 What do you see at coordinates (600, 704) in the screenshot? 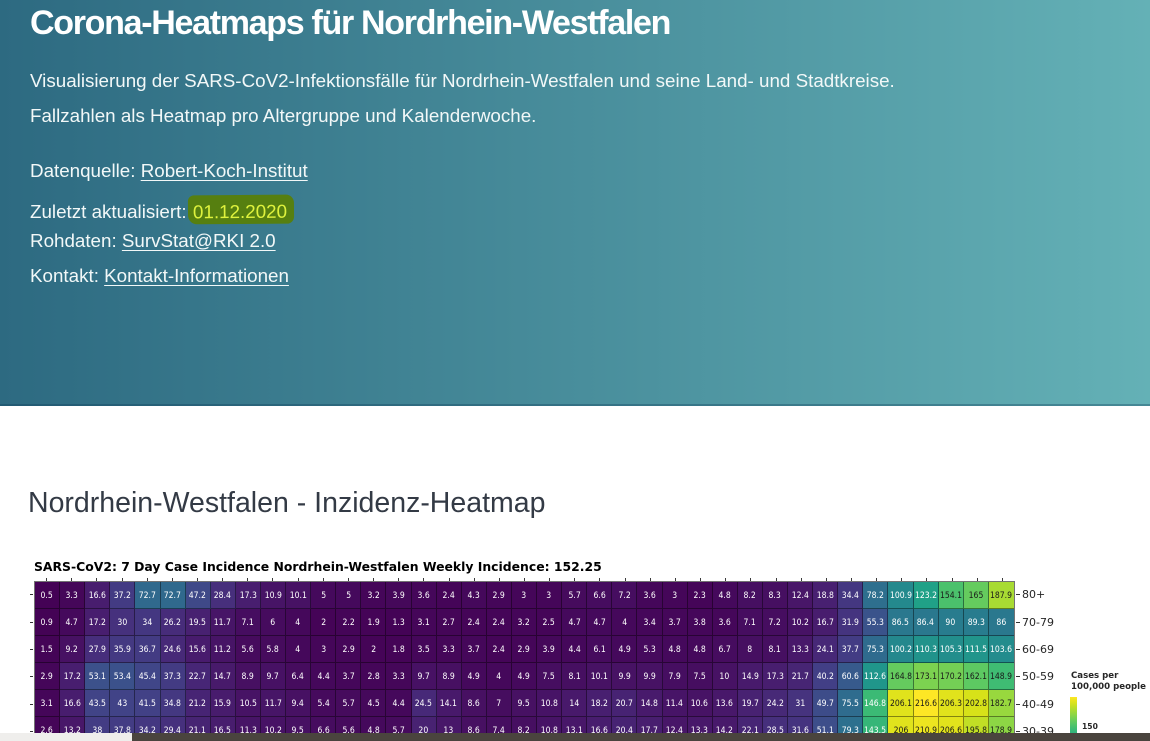
I see `heatmap-cell: 18.2` at bounding box center [600, 704].